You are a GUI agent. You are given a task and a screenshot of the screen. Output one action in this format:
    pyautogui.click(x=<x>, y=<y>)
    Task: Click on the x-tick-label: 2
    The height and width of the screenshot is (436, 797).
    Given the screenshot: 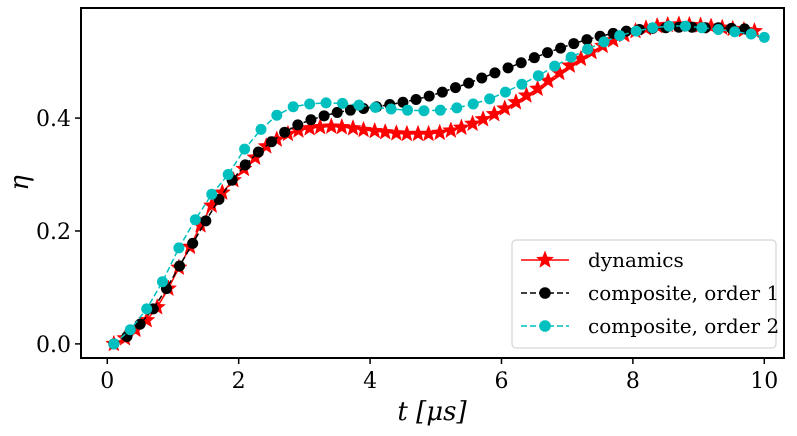 What is the action you would take?
    pyautogui.click(x=239, y=381)
    